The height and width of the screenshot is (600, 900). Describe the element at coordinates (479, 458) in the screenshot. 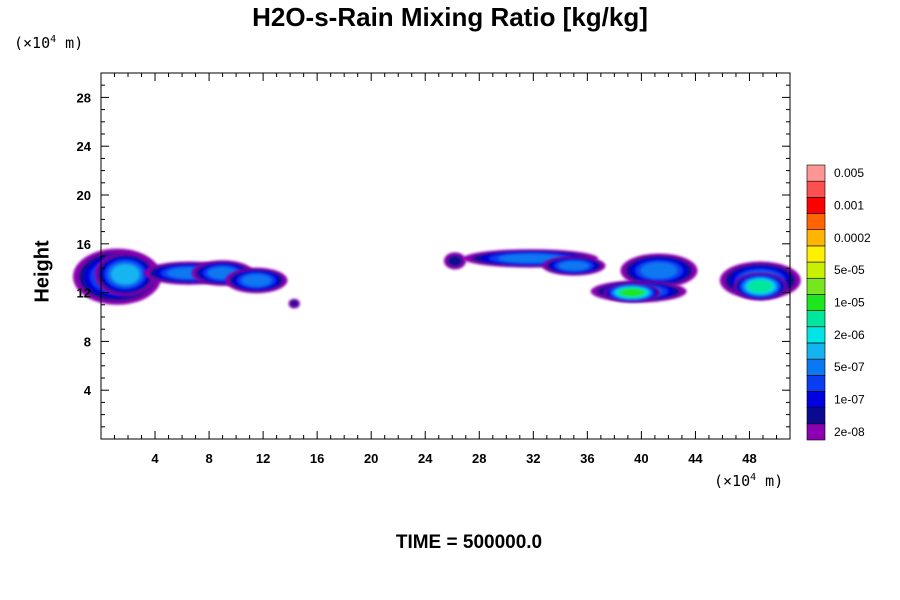

I see `x-tick-label: 28` at that location.